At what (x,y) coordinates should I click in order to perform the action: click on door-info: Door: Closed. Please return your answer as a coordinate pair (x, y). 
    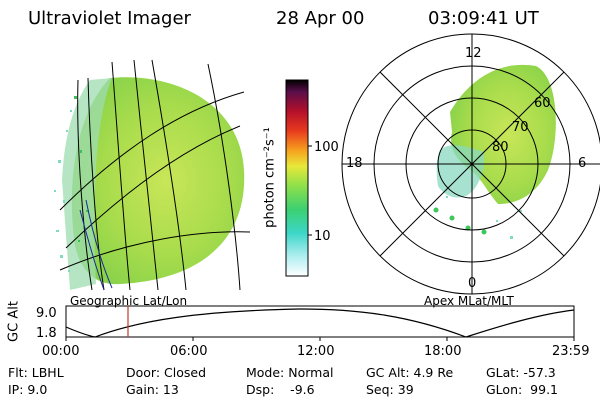
    Looking at the image, I should click on (166, 372).